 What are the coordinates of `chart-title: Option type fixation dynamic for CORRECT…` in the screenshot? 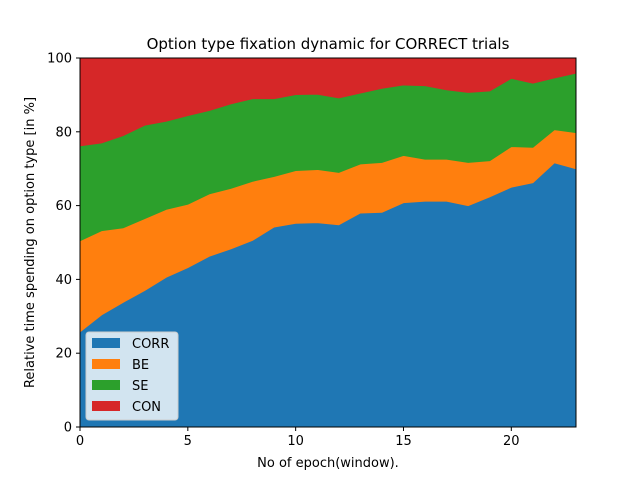 It's located at (328, 44).